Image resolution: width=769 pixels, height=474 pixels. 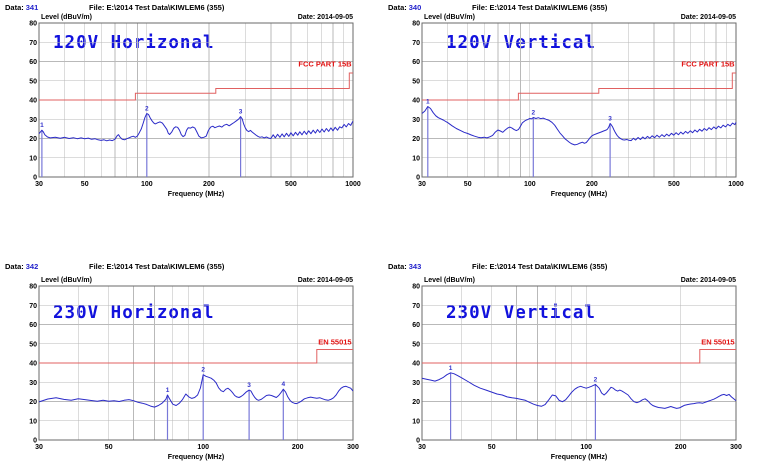 What do you see at coordinates (415, 266) in the screenshot?
I see `data-number: 343` at bounding box center [415, 266].